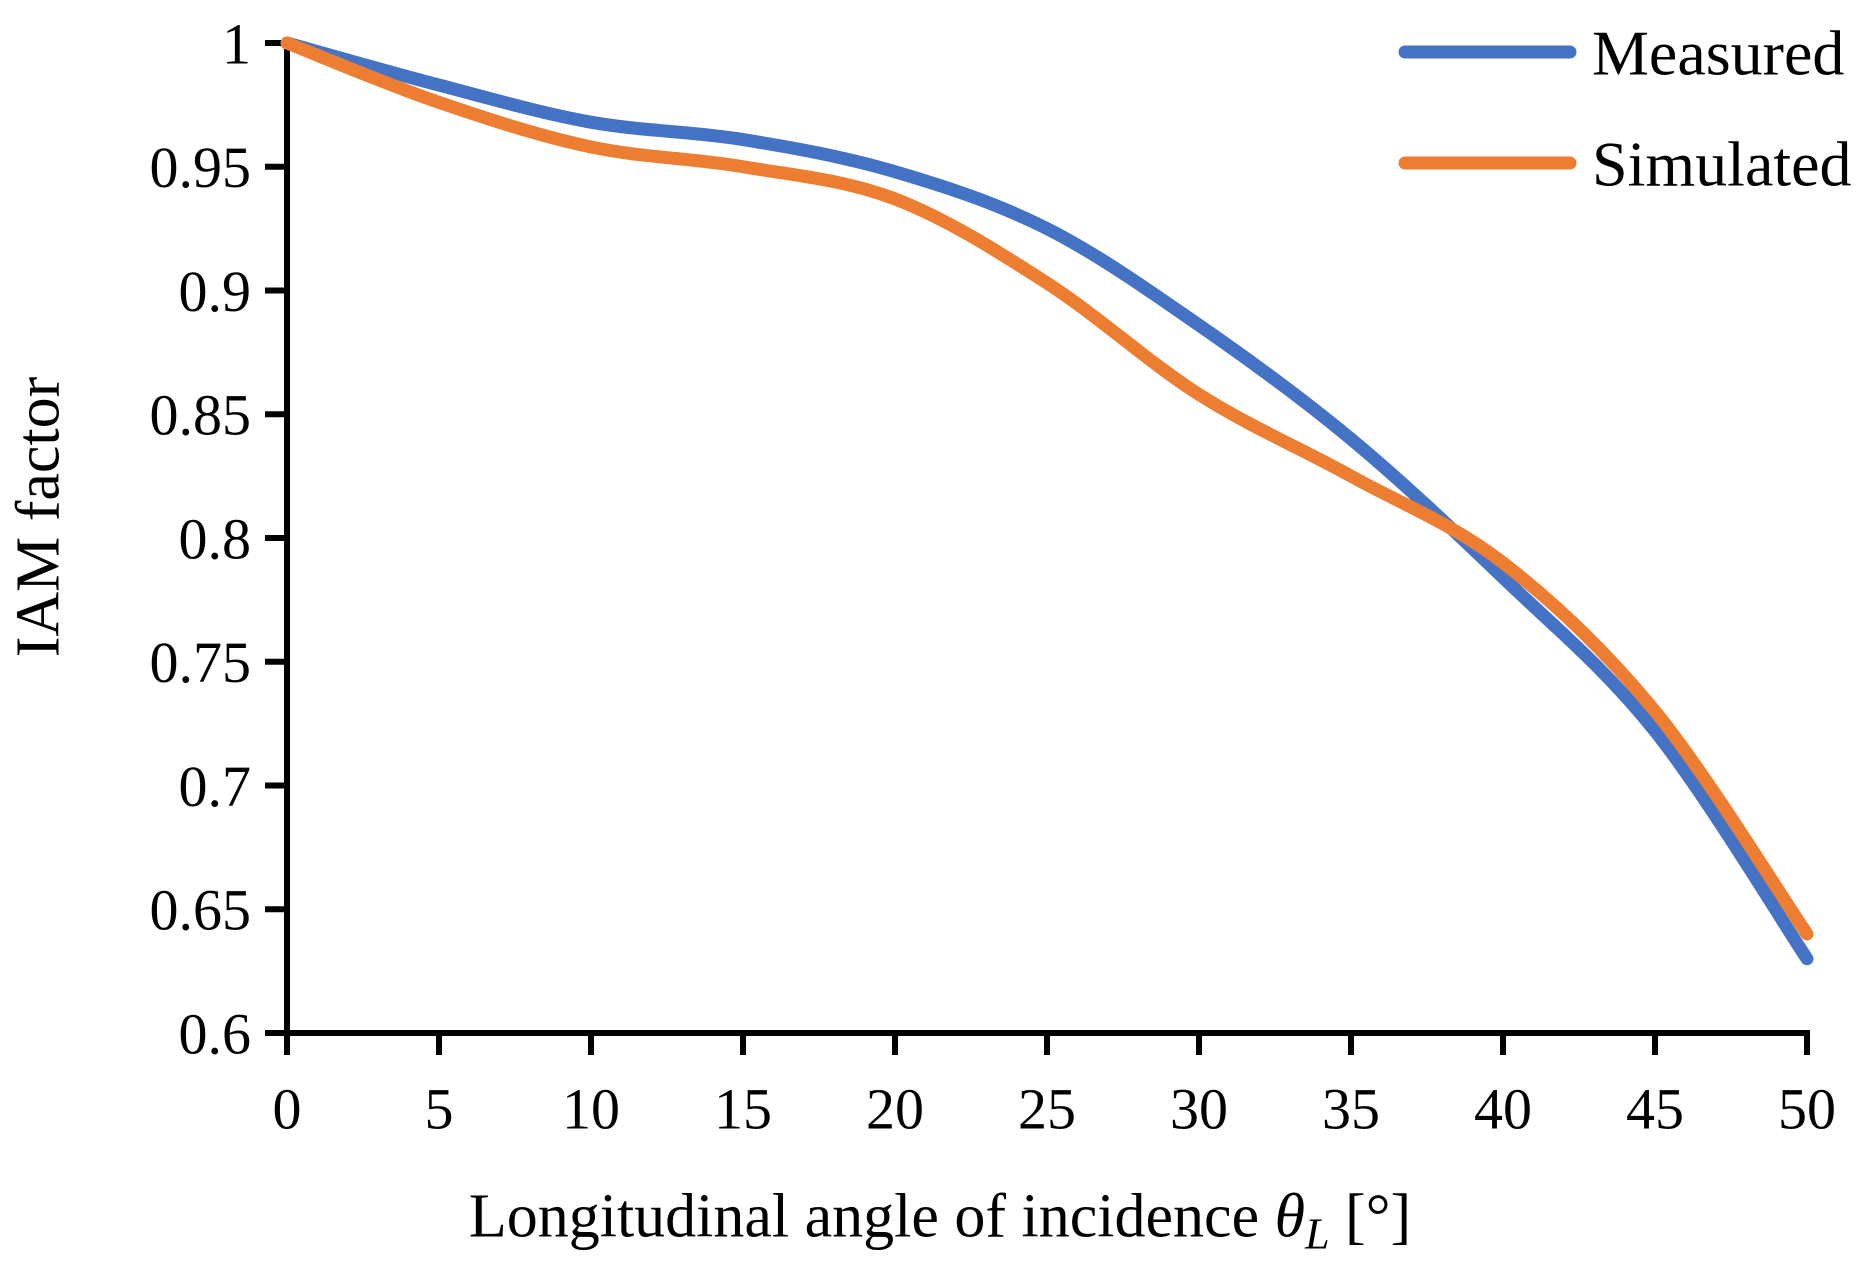 The image size is (1874, 1279). Describe the element at coordinates (1655, 1108) in the screenshot. I see `x-tick-label: 45` at that location.